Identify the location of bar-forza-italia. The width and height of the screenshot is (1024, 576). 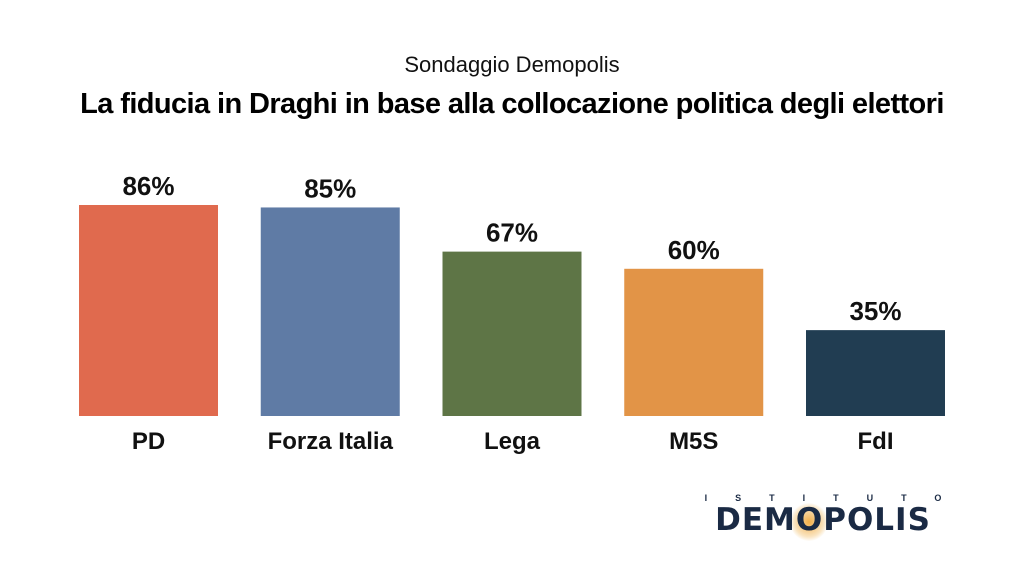
(330, 311).